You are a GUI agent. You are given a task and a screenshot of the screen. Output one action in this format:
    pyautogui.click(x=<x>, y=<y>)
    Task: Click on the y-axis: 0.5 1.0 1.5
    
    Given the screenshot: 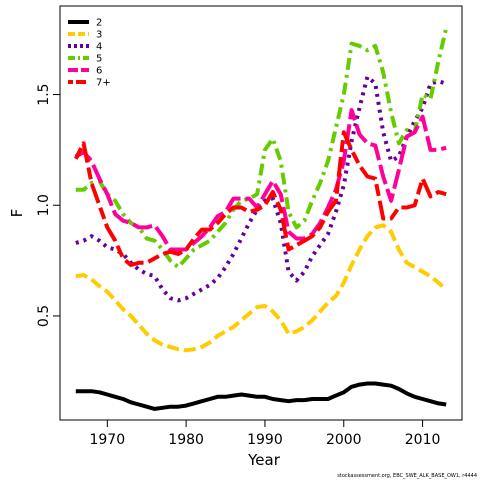 What is the action you would take?
    pyautogui.click(x=48, y=205)
    